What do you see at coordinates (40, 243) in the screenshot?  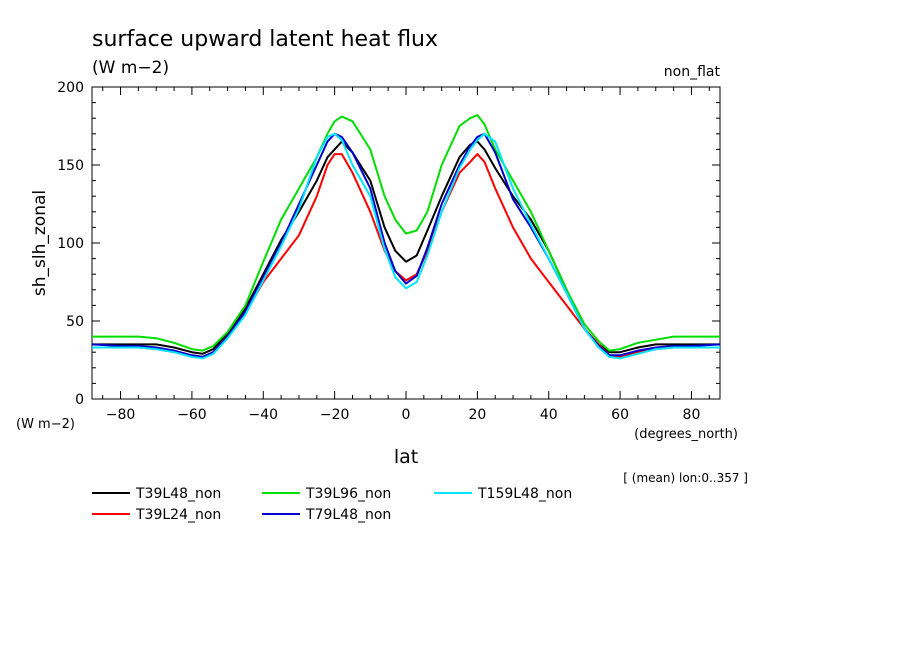 I see `y-axis-label: sh_slh_zonal` at bounding box center [40, 243].